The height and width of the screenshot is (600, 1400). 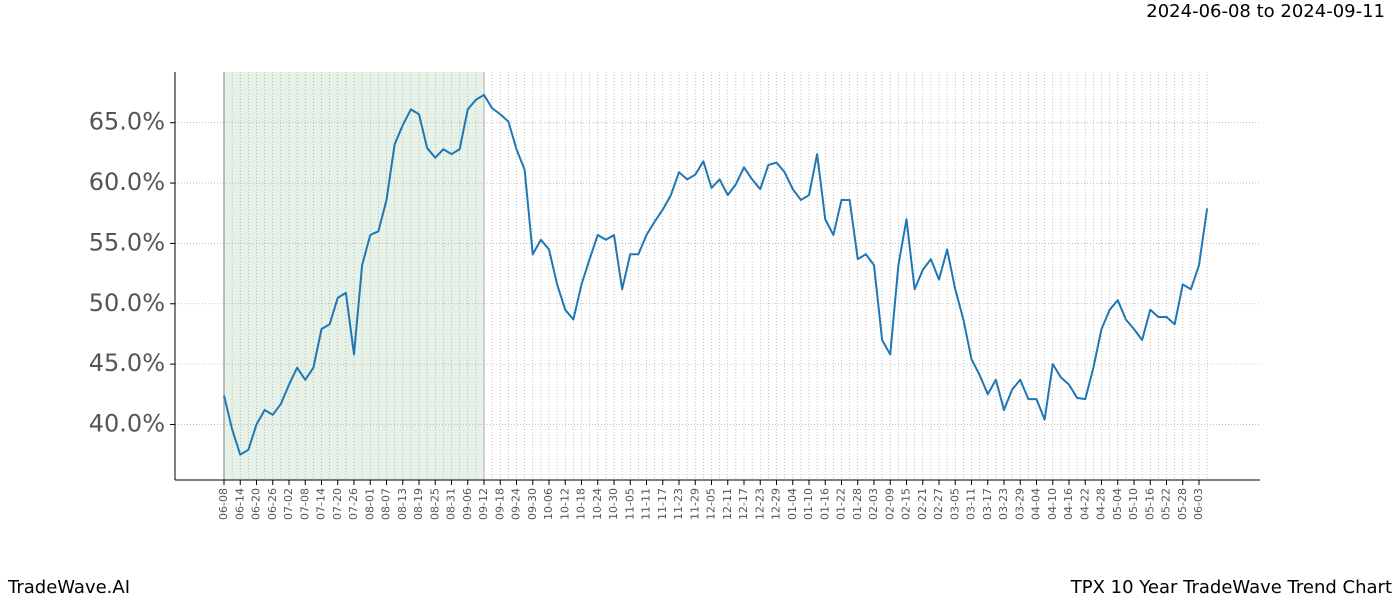 I want to click on x-tick-label: 11-11, so click(x=646, y=504).